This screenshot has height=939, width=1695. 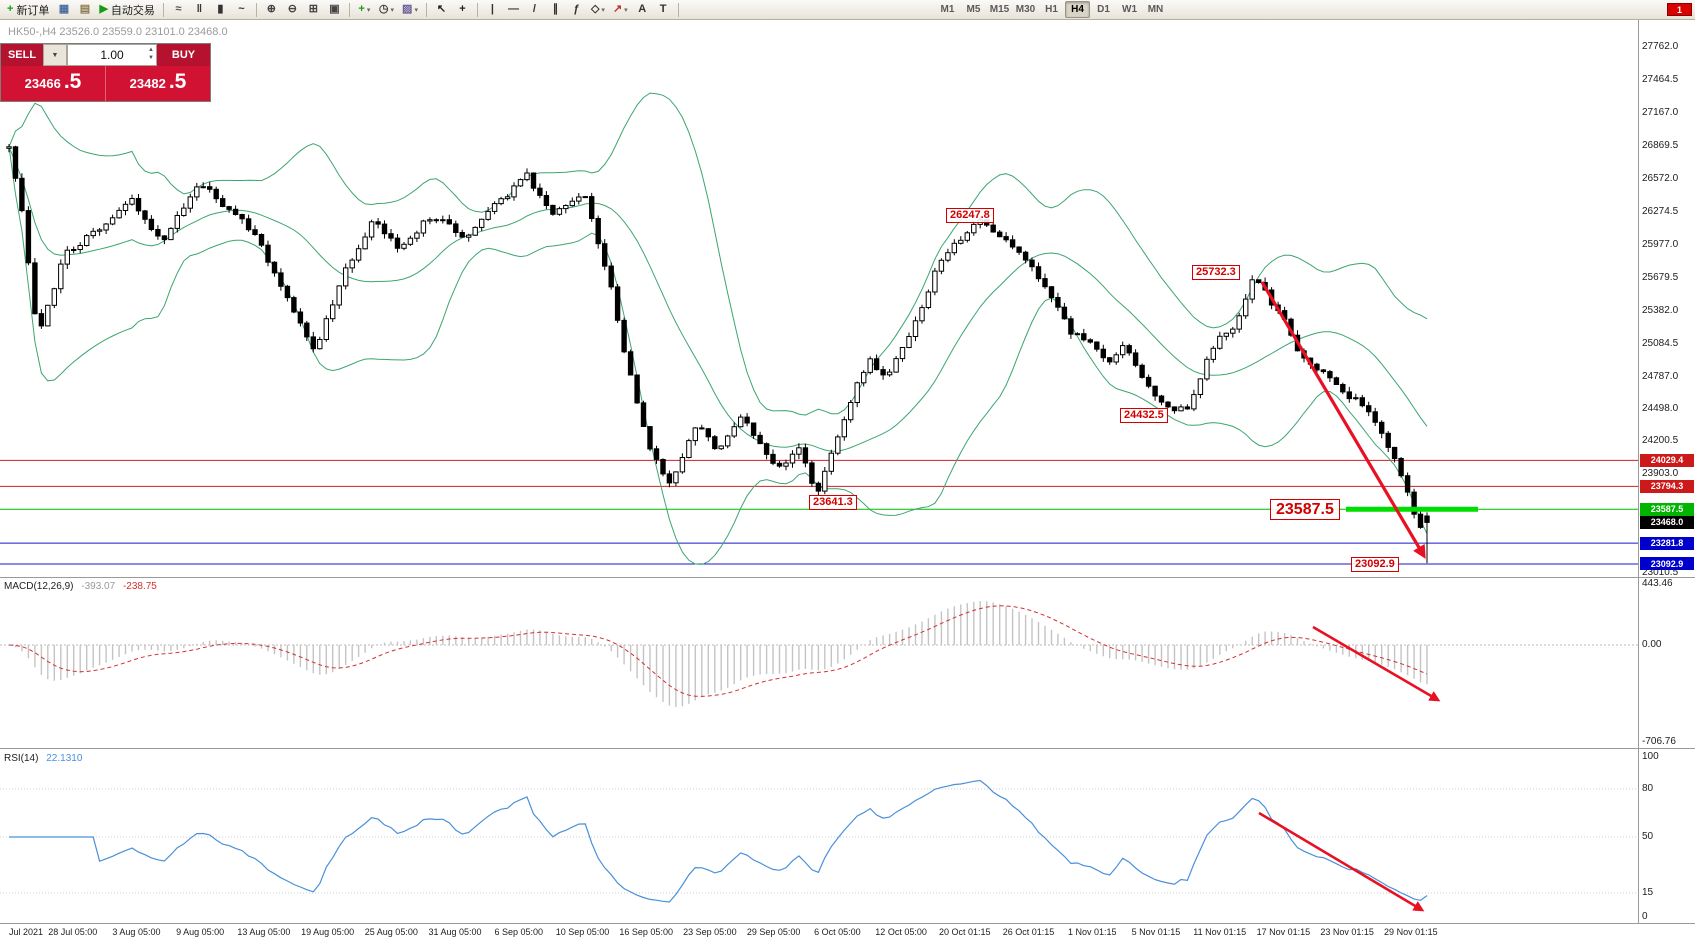 What do you see at coordinates (1679, 9) in the screenshot?
I see `alert-badge: 1` at bounding box center [1679, 9].